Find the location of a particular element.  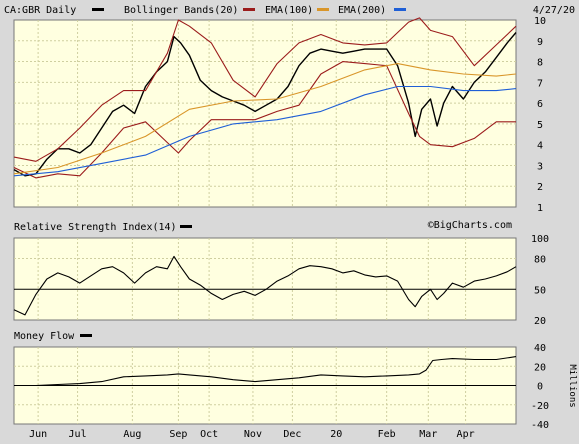

rsi-y-tick-label: 80 is located at coordinates (540, 260).